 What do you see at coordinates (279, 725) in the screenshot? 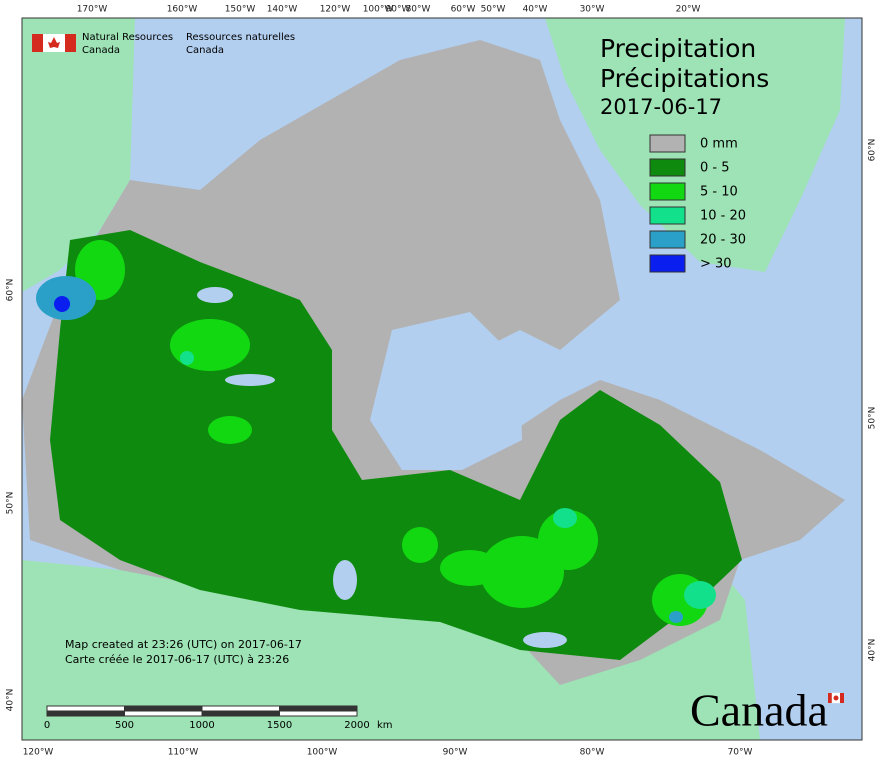
I see `scale-label: 1500` at bounding box center [279, 725].